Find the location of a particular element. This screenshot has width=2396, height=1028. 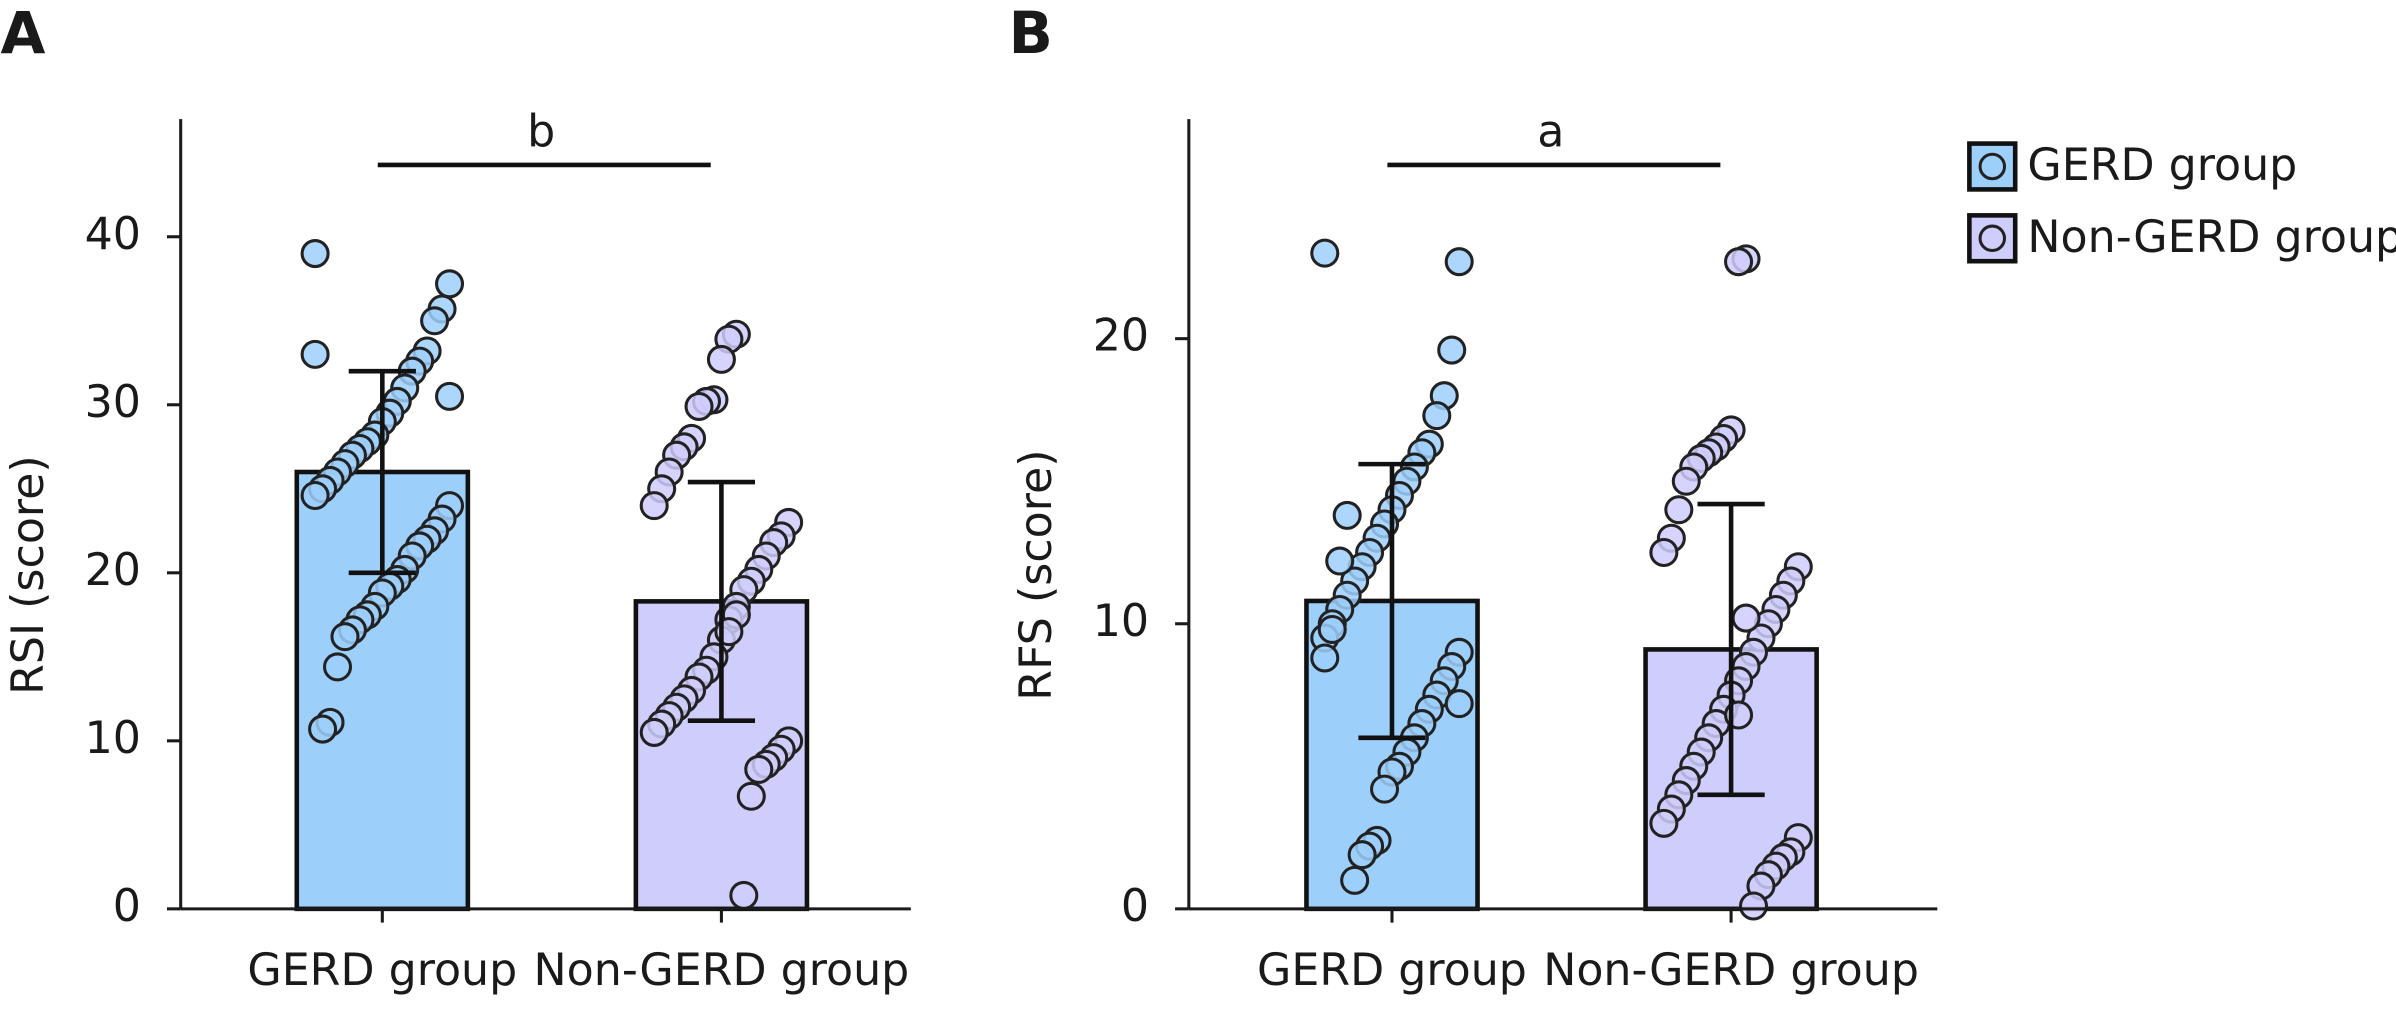

y-axis-label: RFS (score) is located at coordinates (1036, 575).